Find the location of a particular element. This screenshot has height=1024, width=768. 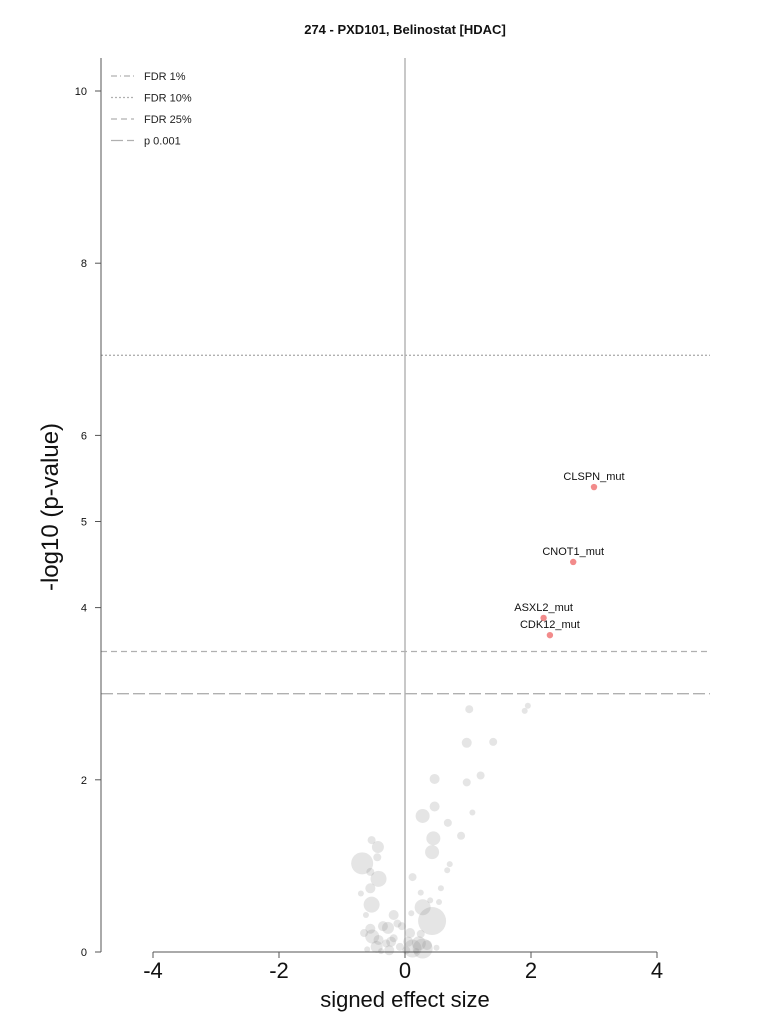

y-tick-label: 6 is located at coordinates (84, 436).